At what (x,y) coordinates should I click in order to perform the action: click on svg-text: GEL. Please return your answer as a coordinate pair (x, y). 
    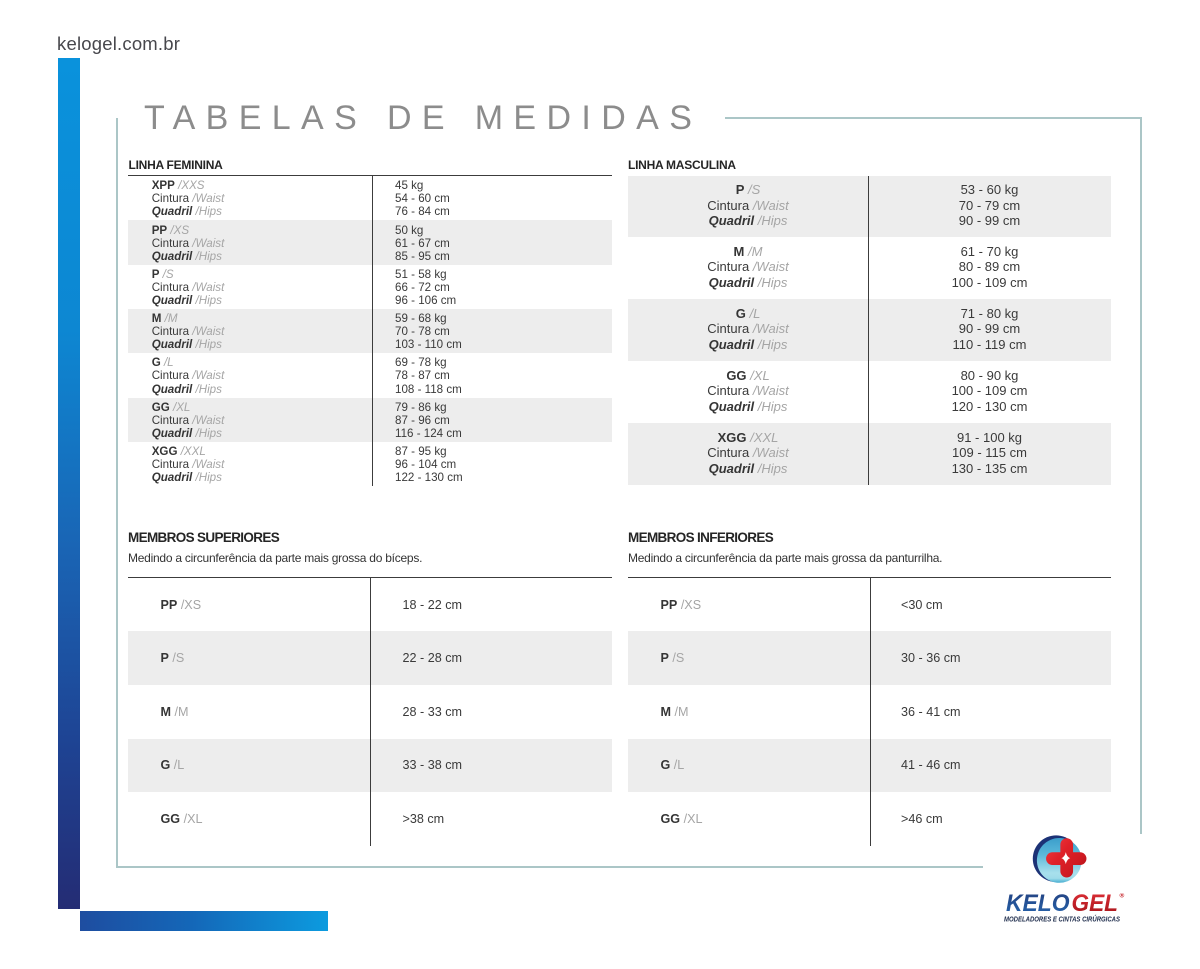
    Looking at the image, I should click on (1095, 903).